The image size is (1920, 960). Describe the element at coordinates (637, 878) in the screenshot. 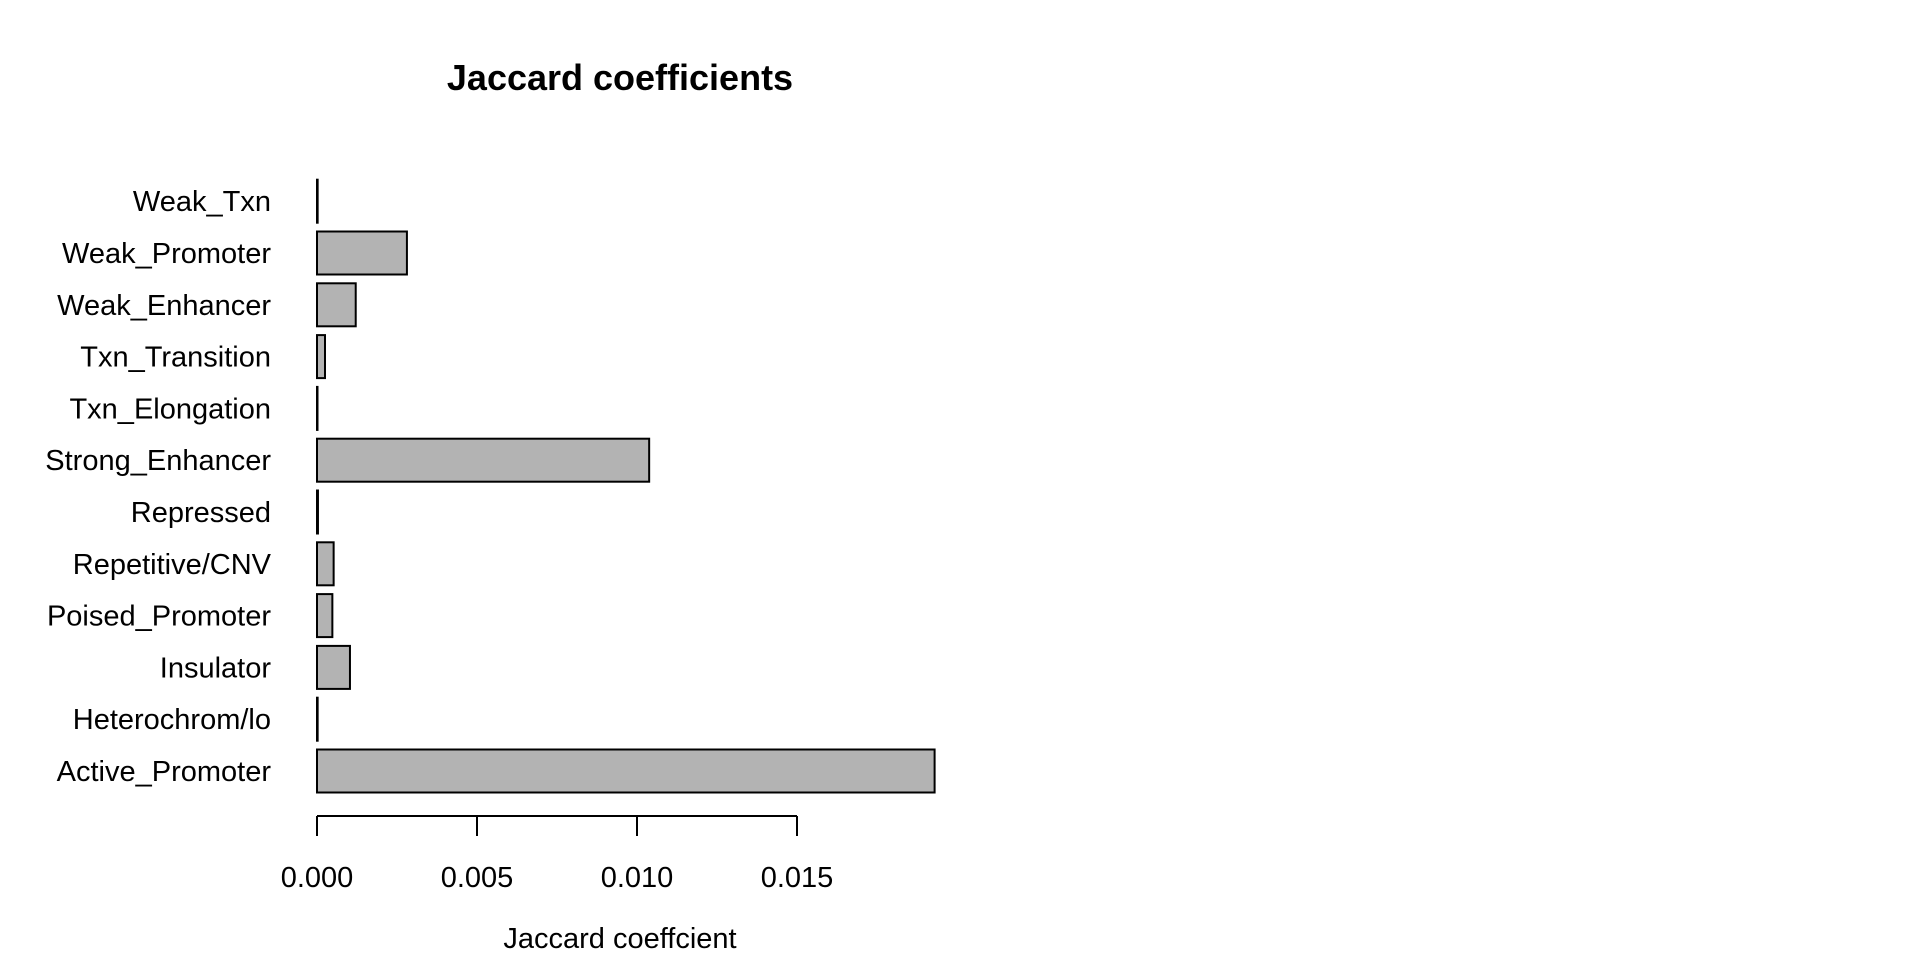

I see `x-tick-label: 0.010` at that location.